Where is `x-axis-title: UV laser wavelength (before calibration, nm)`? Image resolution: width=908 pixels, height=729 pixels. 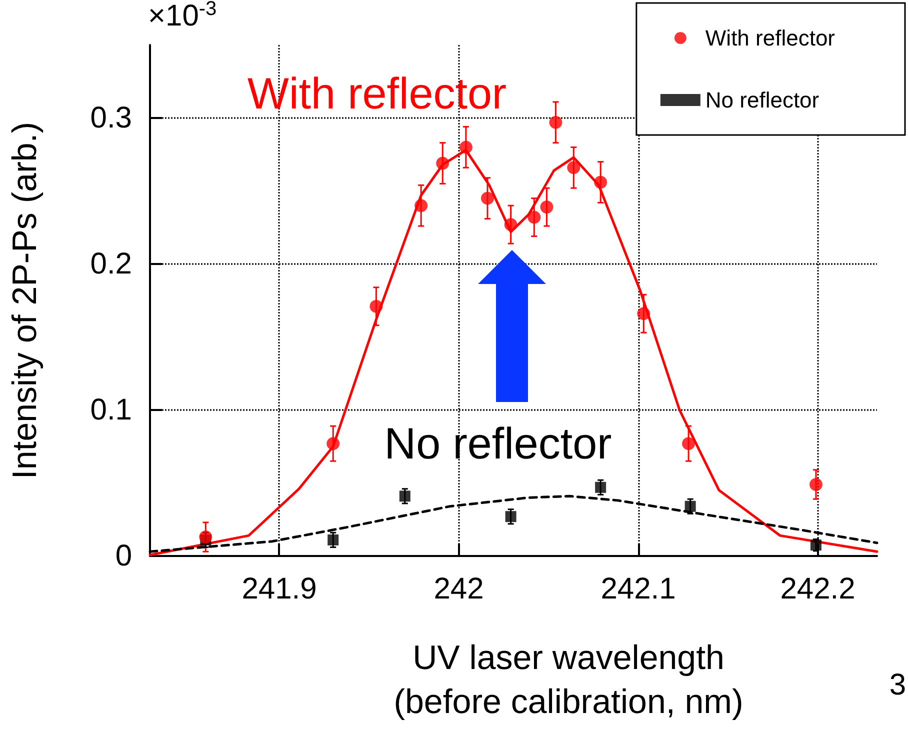 x-axis-title: UV laser wavelength (before calibration, nm) is located at coordinates (569, 680).